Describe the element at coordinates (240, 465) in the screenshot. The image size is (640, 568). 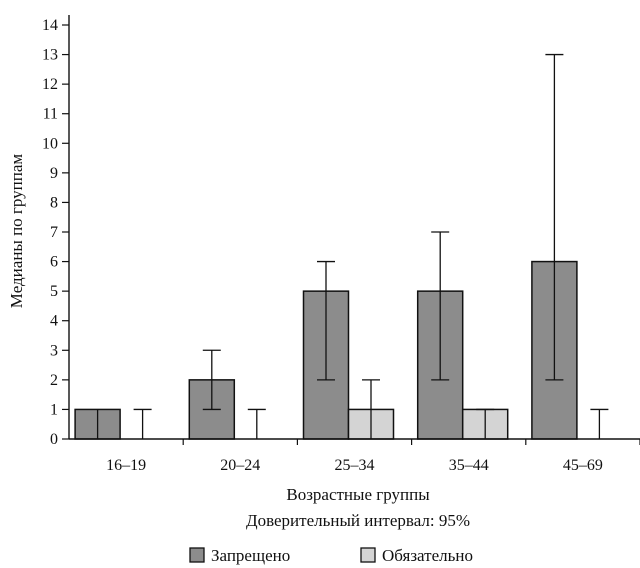
I see `x-tick-label: 20–24` at that location.